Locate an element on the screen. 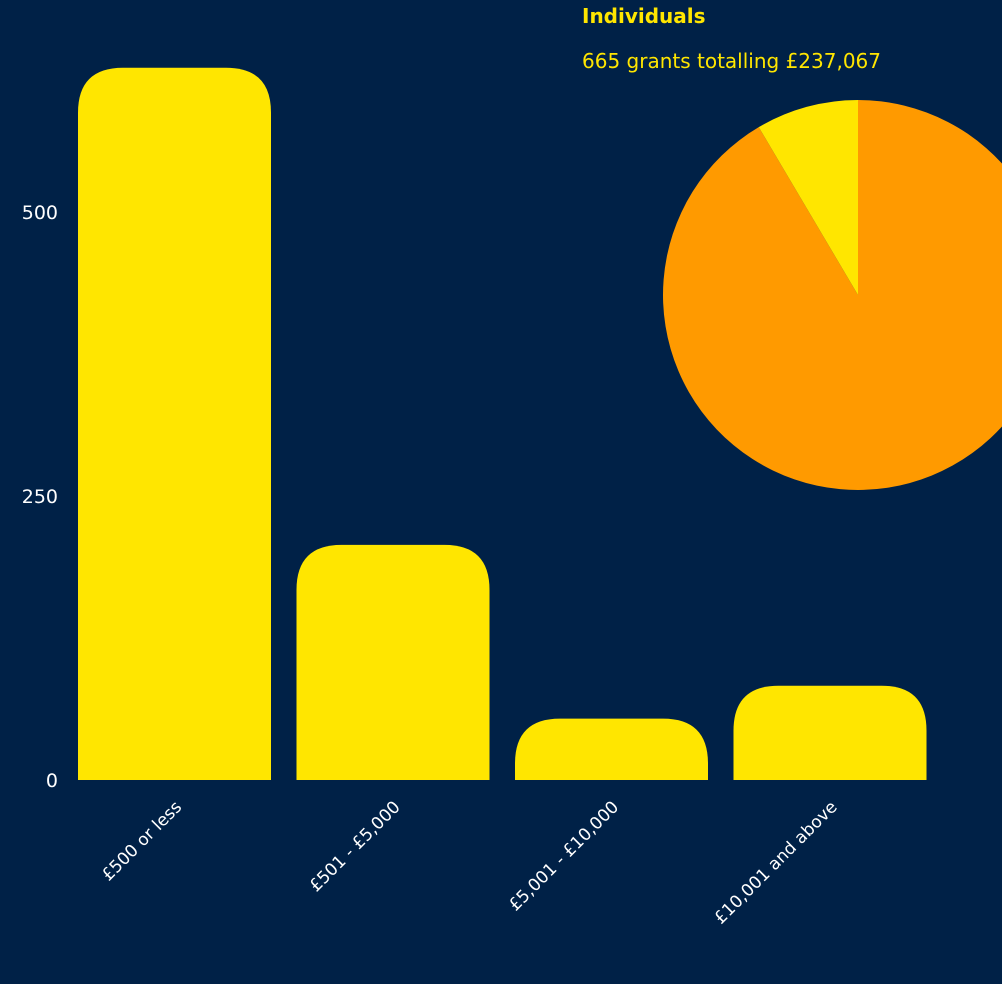  pie-chart is located at coordinates (832, 295).